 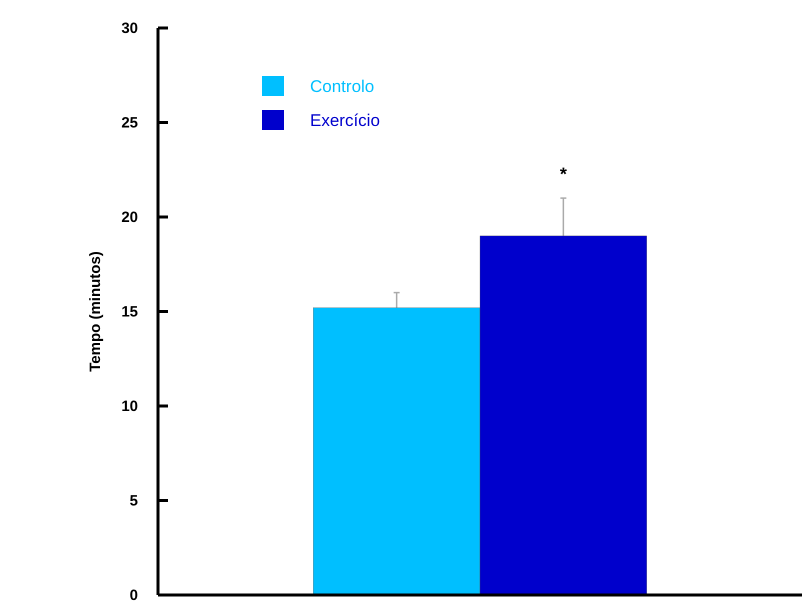 What do you see at coordinates (129, 217) in the screenshot?
I see `y-tick-label: 20` at bounding box center [129, 217].